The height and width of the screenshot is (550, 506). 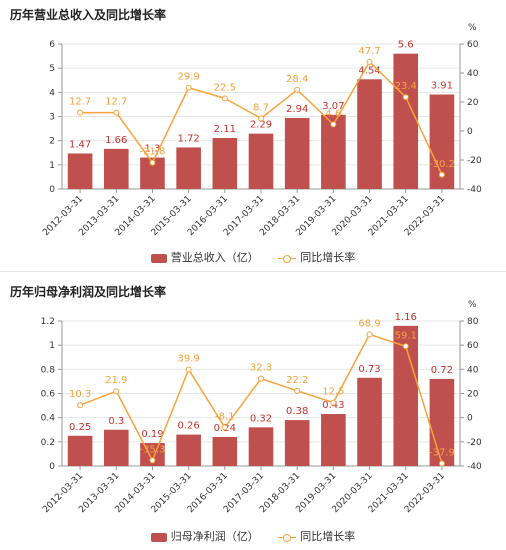 I want to click on y-tick-label: 6, so click(x=52, y=45).